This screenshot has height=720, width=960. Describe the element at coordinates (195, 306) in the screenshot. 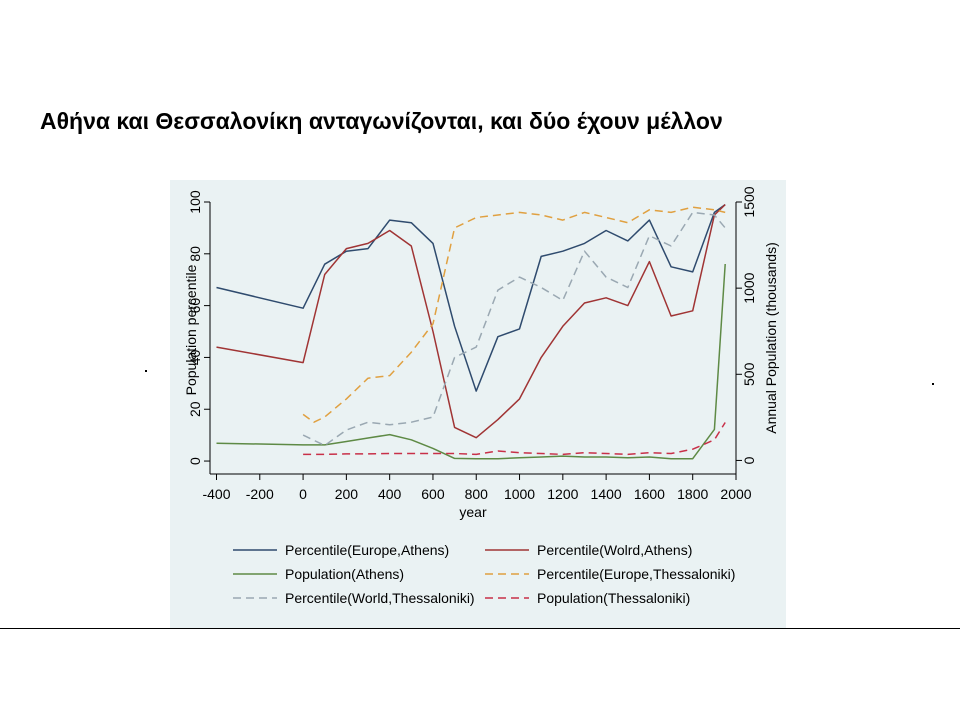

I see `y-left-tick-label: 60` at that location.